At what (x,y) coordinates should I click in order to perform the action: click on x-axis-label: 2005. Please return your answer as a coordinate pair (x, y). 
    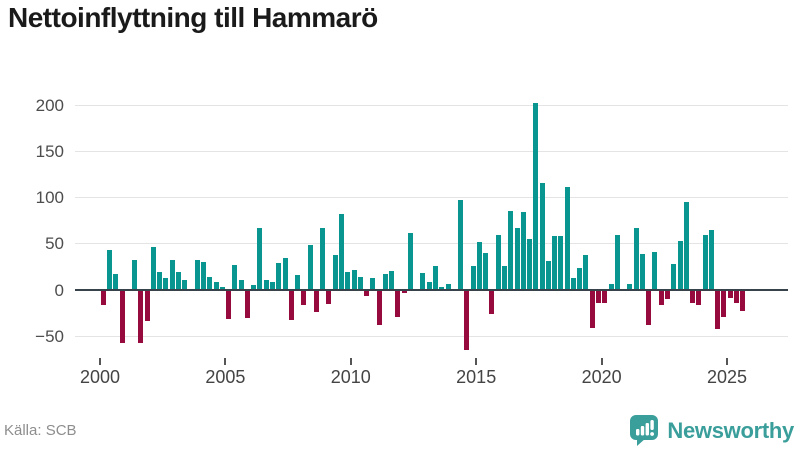
    Looking at the image, I should click on (225, 377).